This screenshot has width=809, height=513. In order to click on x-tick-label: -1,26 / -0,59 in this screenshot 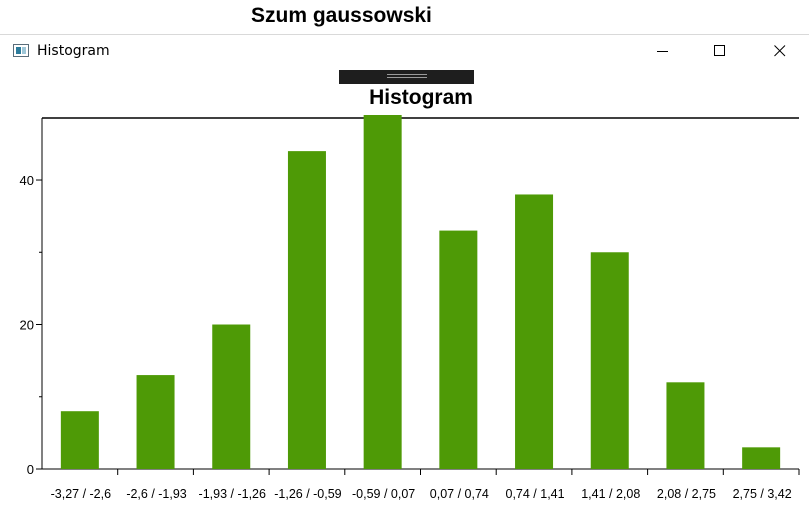, I will do `click(307, 494)`.